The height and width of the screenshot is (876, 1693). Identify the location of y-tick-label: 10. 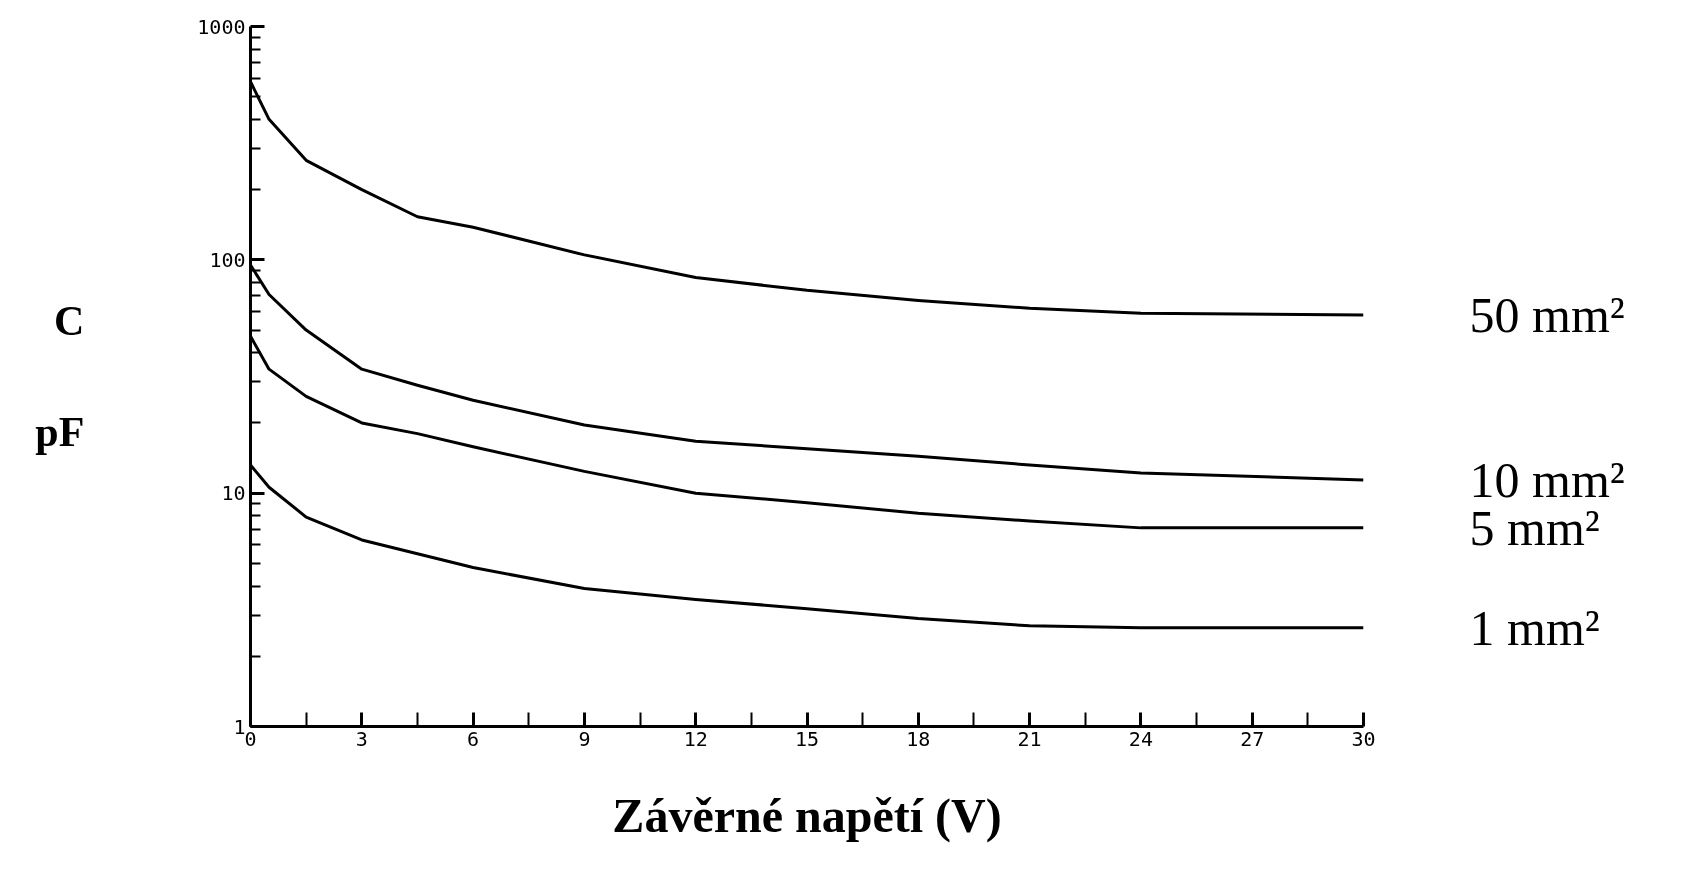
(233, 493).